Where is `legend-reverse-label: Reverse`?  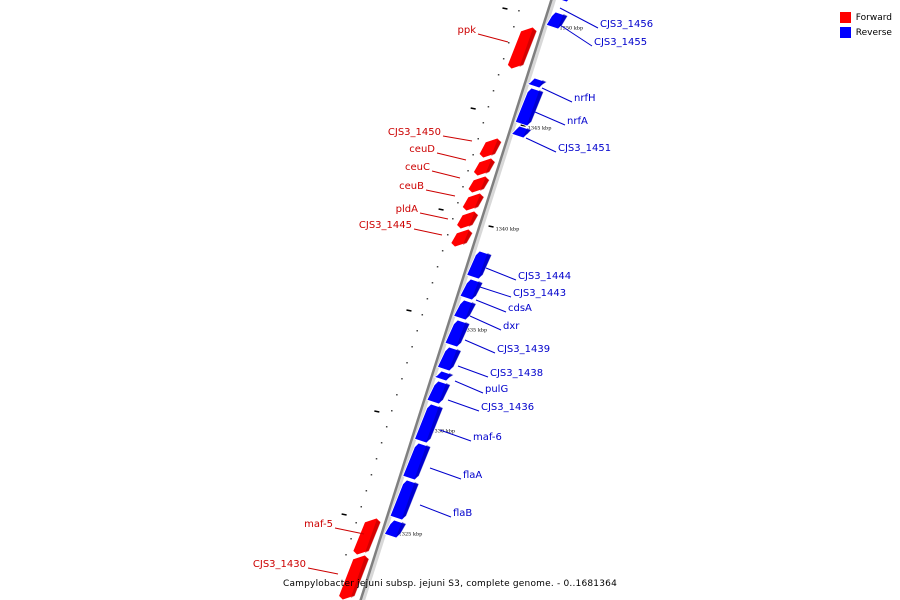 legend-reverse-label: Reverse is located at coordinates (873, 32).